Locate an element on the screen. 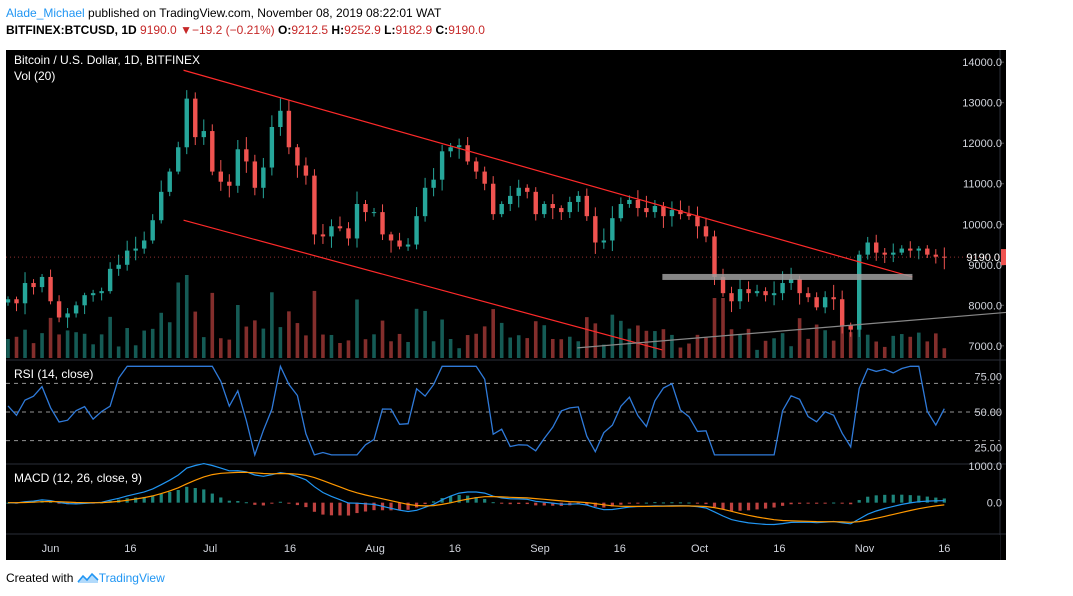  low-value: 9182.9 is located at coordinates (414, 30).